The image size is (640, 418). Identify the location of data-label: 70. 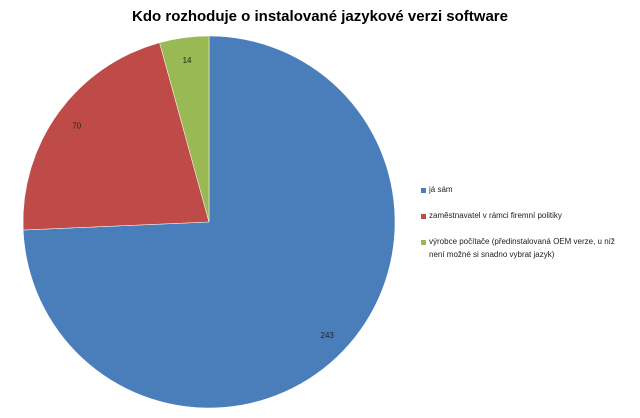
(76, 126).